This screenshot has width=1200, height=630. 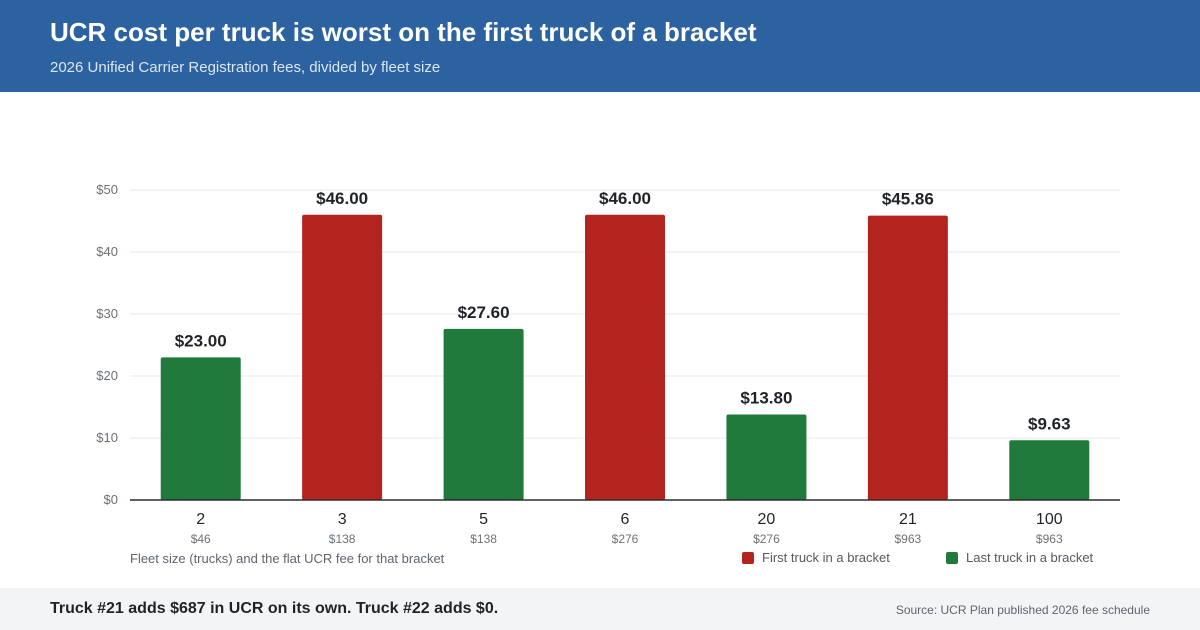 I want to click on y-axis-ticks: $0 $10 $20 $30 $40 $50, so click(x=107, y=344).